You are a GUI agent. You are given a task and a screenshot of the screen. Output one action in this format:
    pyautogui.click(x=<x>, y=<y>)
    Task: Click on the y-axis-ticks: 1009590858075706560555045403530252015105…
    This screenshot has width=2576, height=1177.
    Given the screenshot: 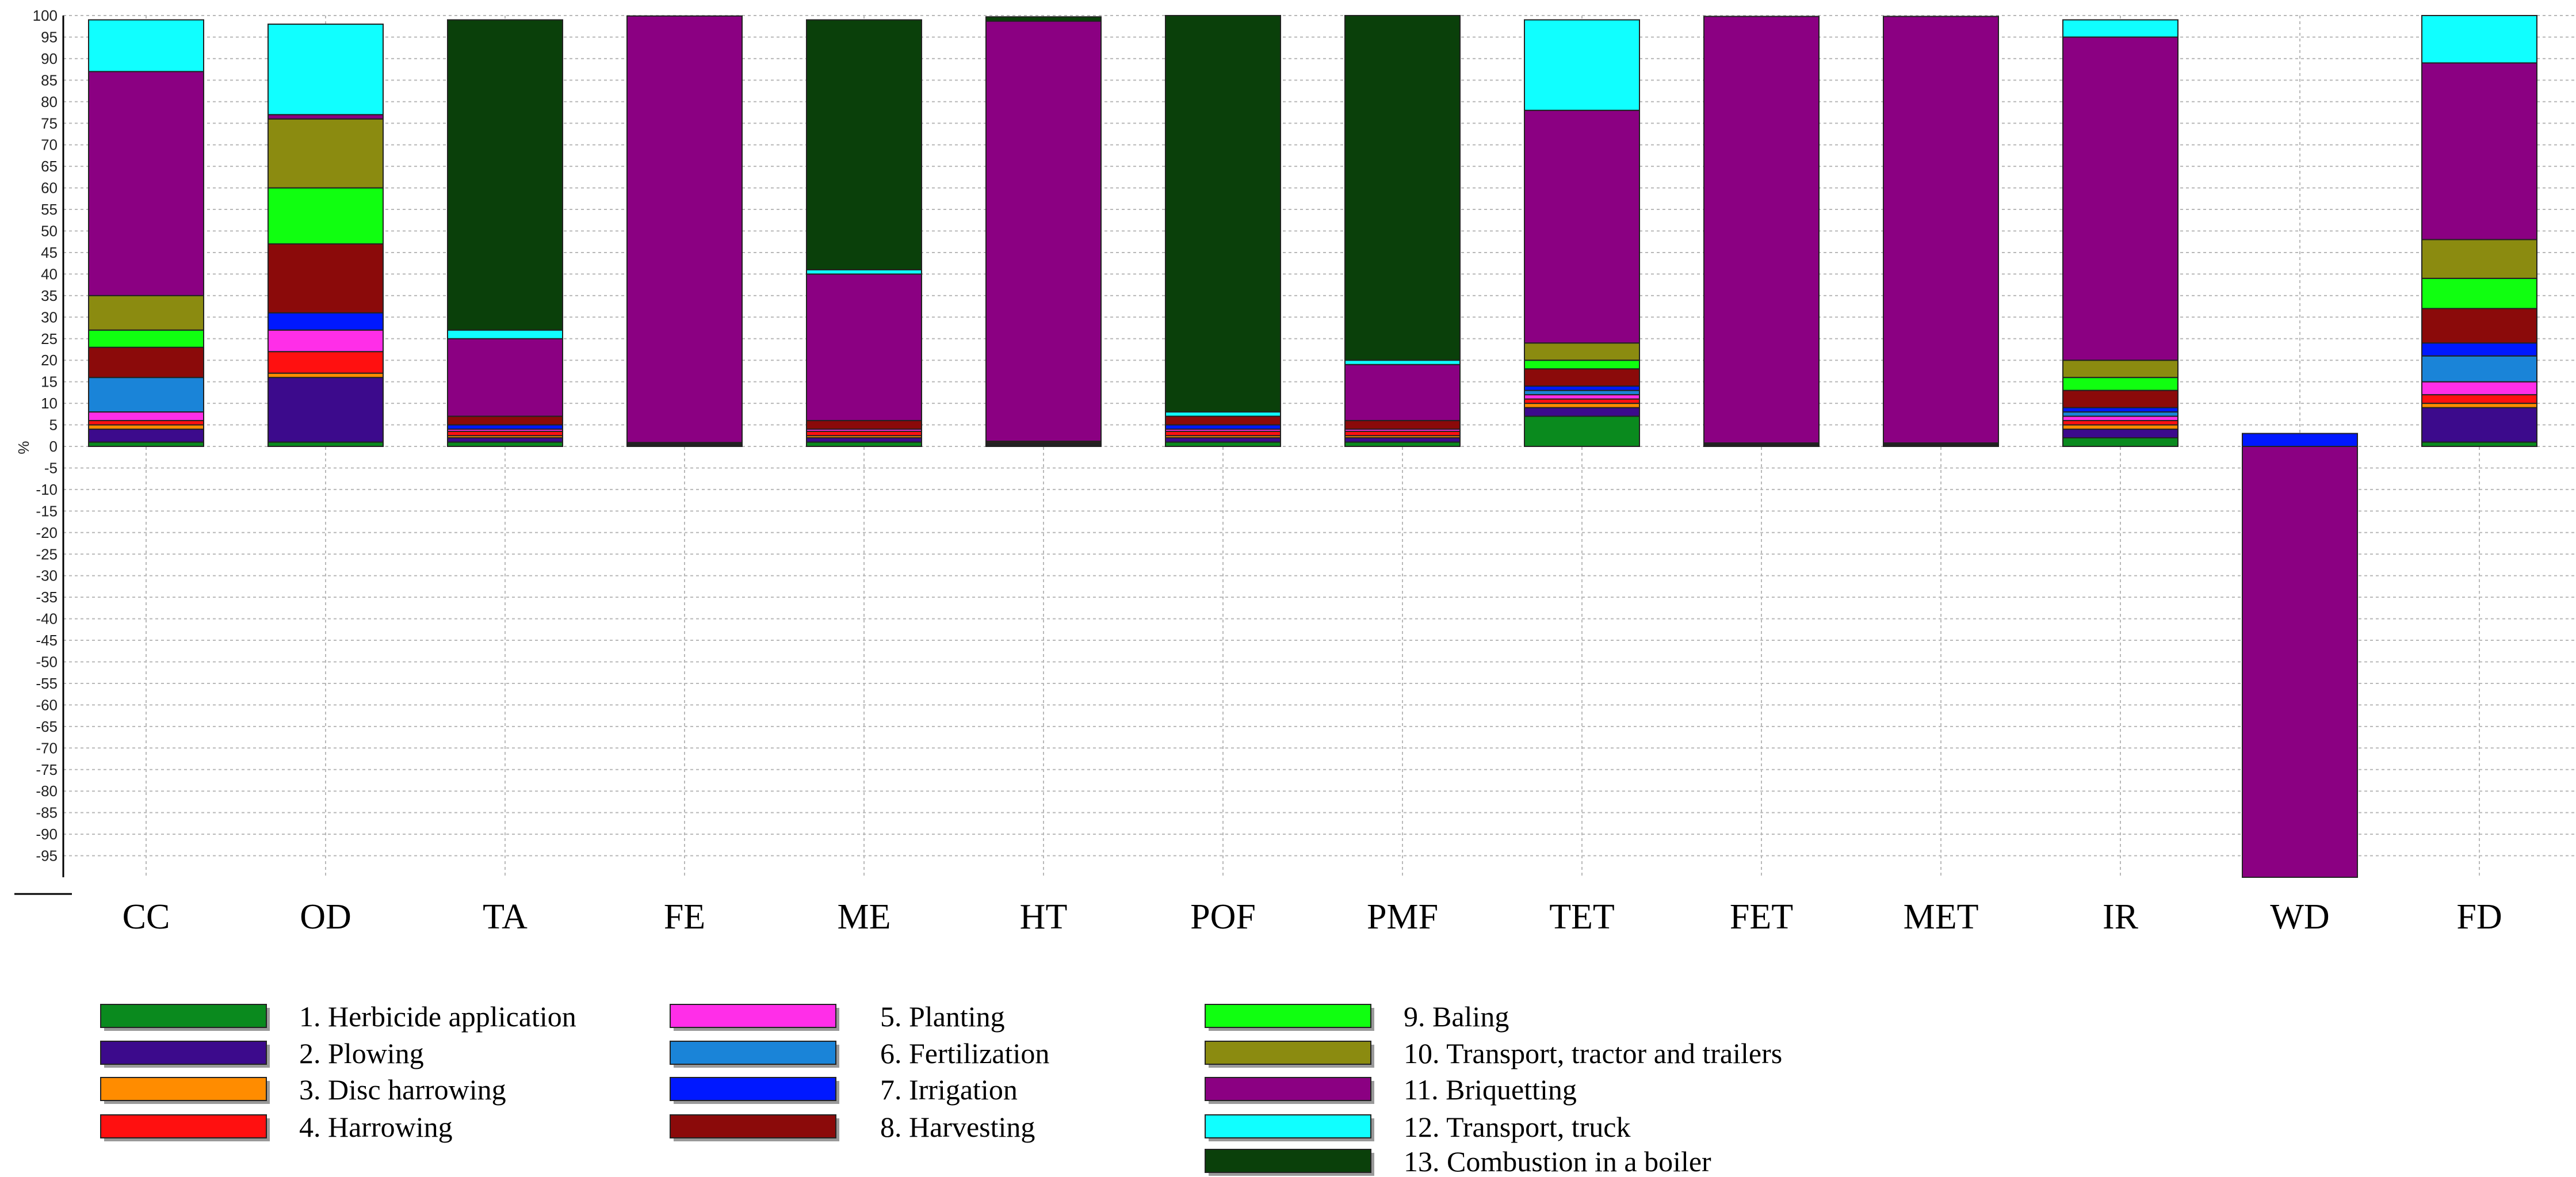 What is the action you would take?
    pyautogui.click(x=45, y=436)
    